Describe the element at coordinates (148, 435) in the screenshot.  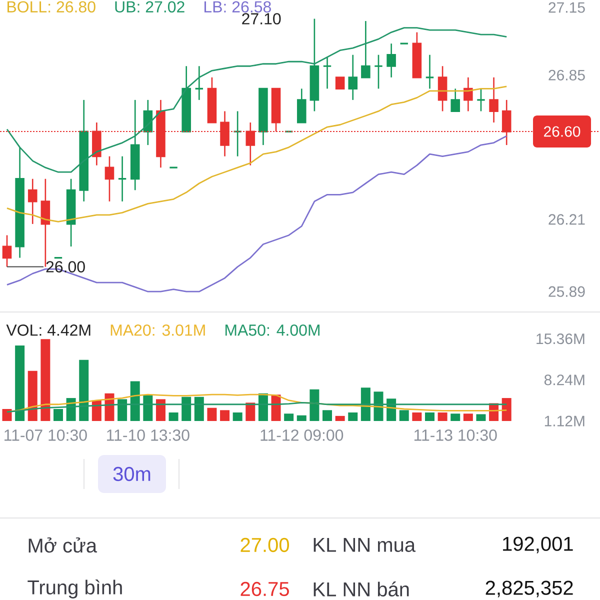
I see `x-tick-label: 11-10 13:30` at that location.